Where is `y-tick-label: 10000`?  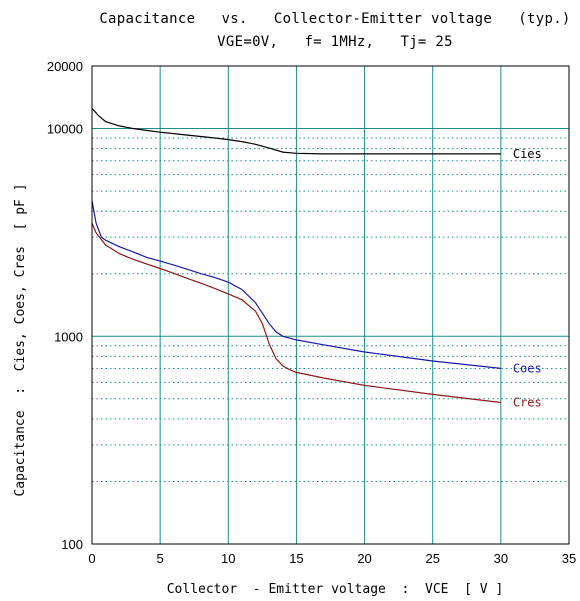 y-tick-label: 10000 is located at coordinates (65, 129).